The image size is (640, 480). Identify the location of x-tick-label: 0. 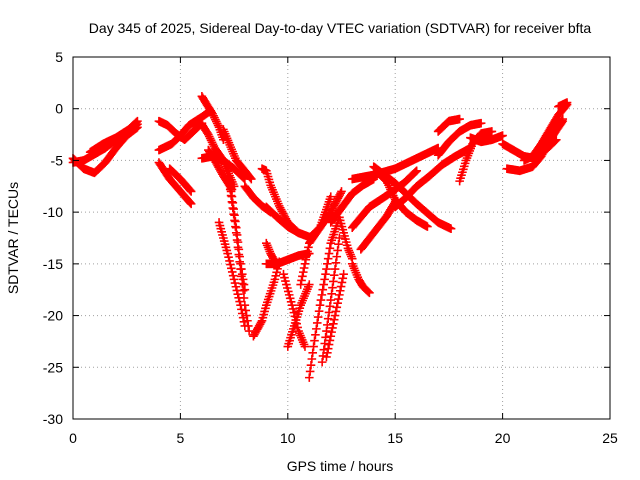
(73, 438).